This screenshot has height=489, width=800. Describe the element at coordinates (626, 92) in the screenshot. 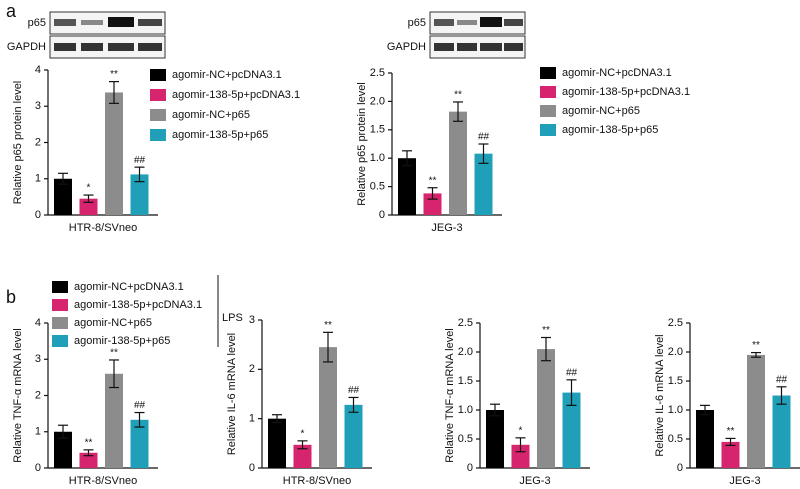

I see `legend-label: agomir-138-5p+pcDNA3.1` at that location.